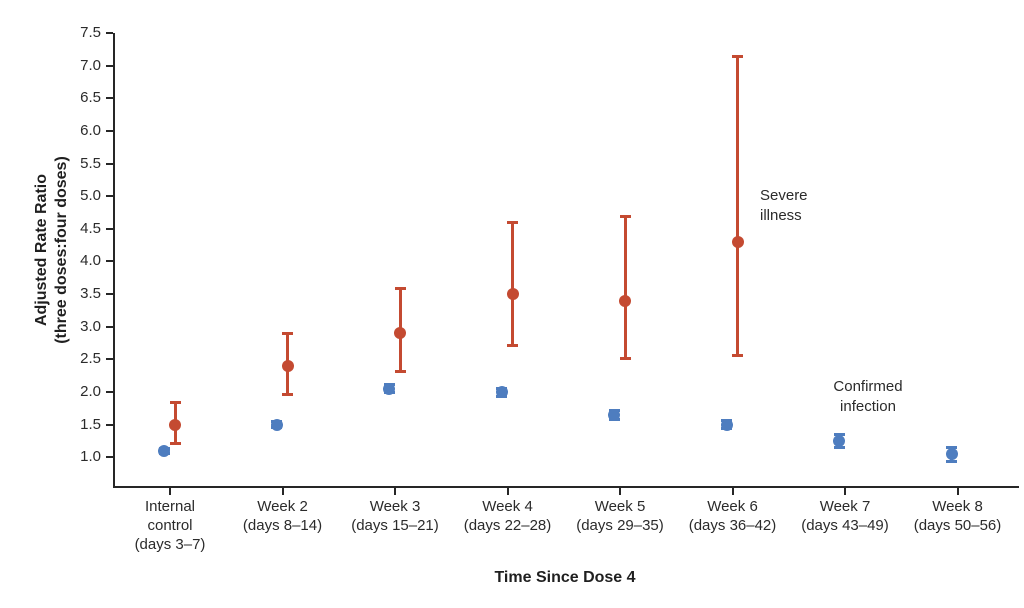 The width and height of the screenshot is (1024, 608). I want to click on x-axis-category-label: Week 5 (days 29–35), so click(620, 516).